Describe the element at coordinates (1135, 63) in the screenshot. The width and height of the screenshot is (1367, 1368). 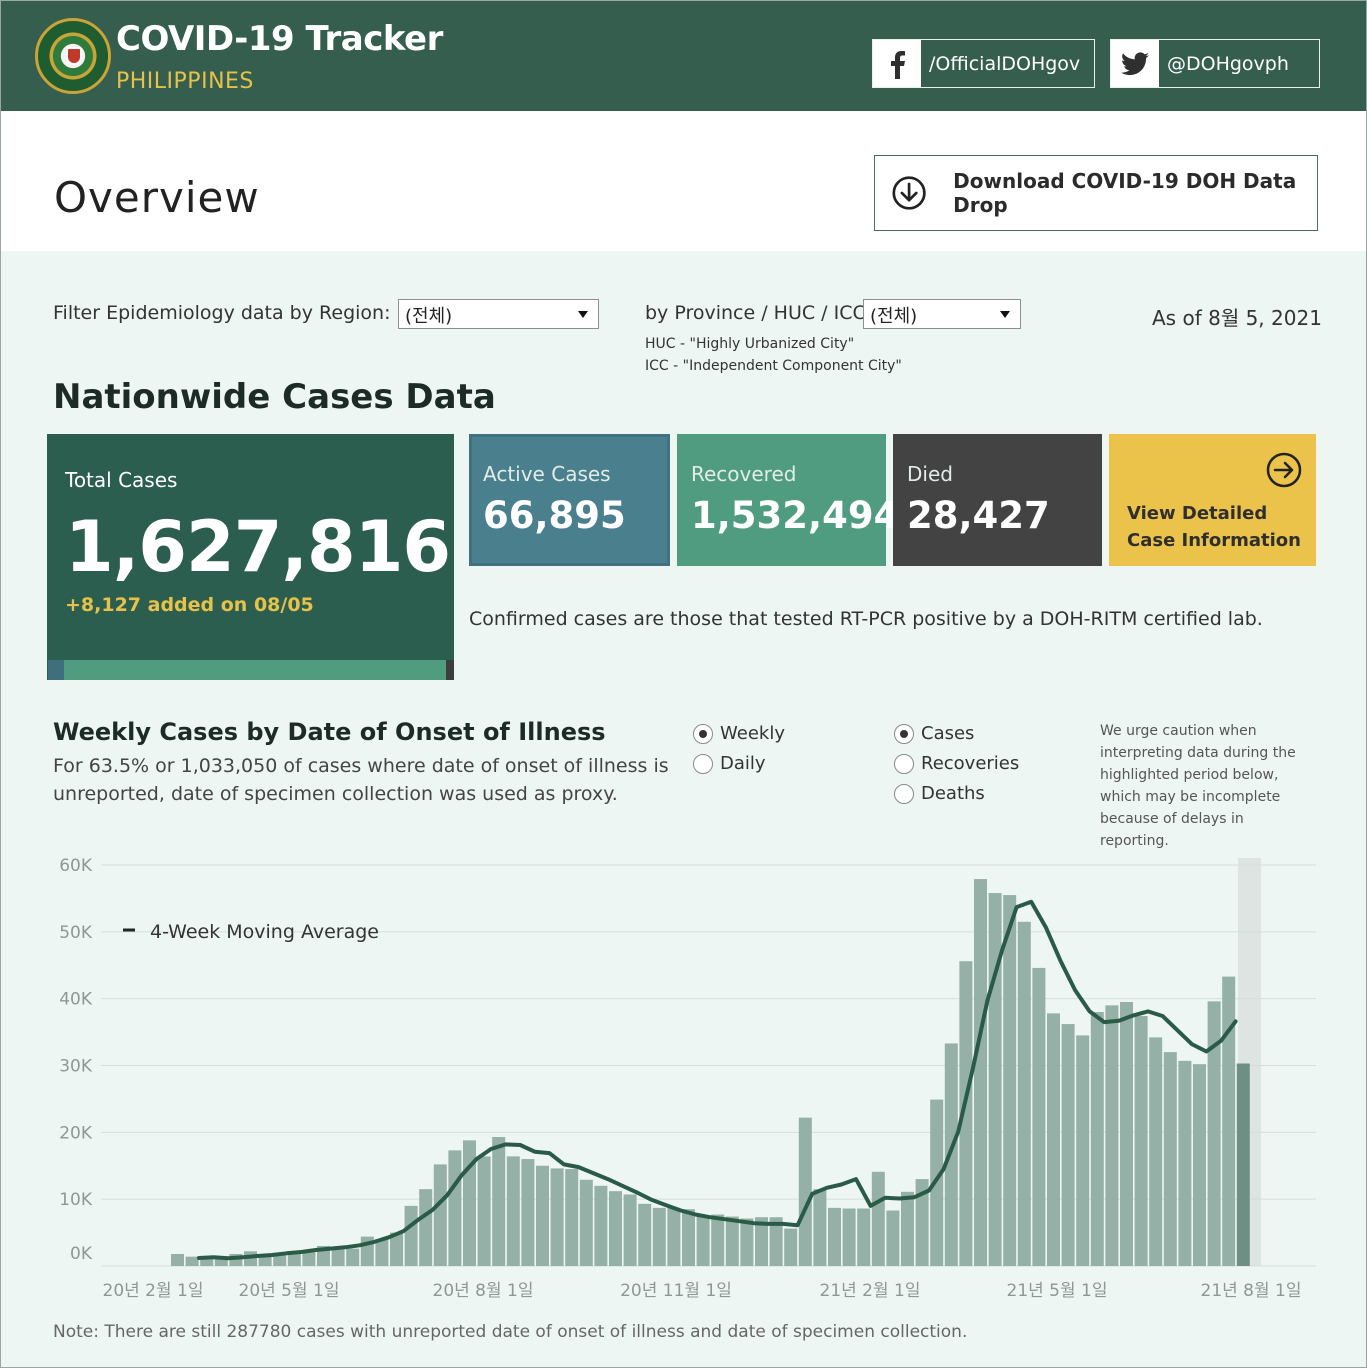
I see `twitter-icon` at that location.